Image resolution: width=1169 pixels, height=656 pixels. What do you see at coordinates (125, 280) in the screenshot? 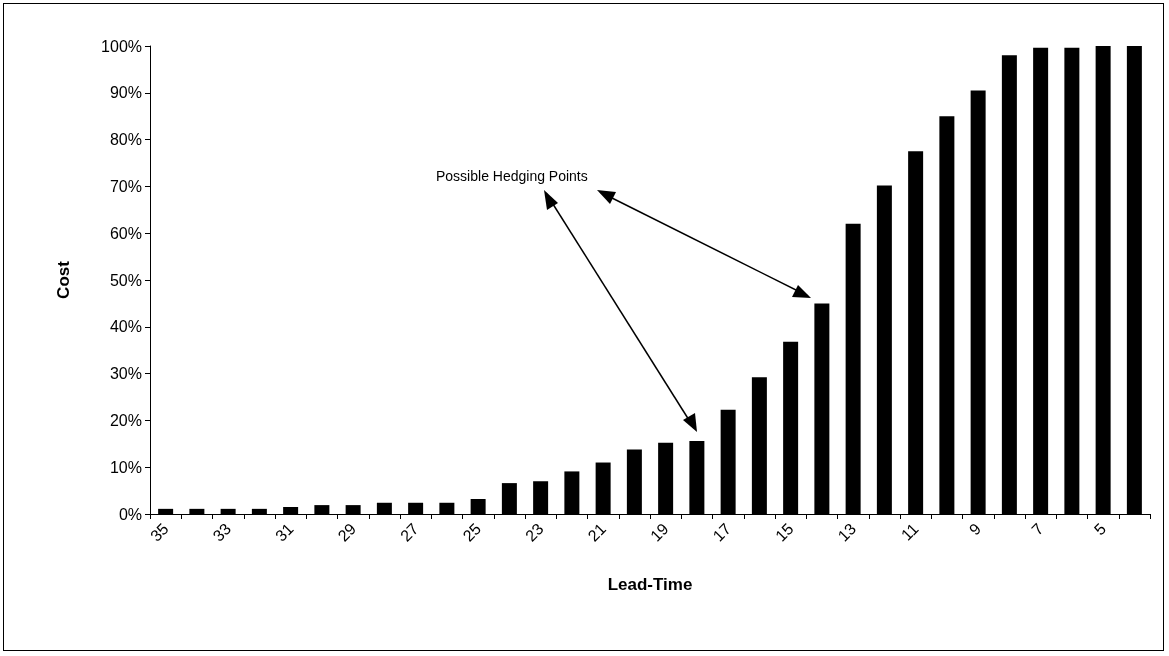
I see `y-tick-label: 50%` at bounding box center [125, 280].